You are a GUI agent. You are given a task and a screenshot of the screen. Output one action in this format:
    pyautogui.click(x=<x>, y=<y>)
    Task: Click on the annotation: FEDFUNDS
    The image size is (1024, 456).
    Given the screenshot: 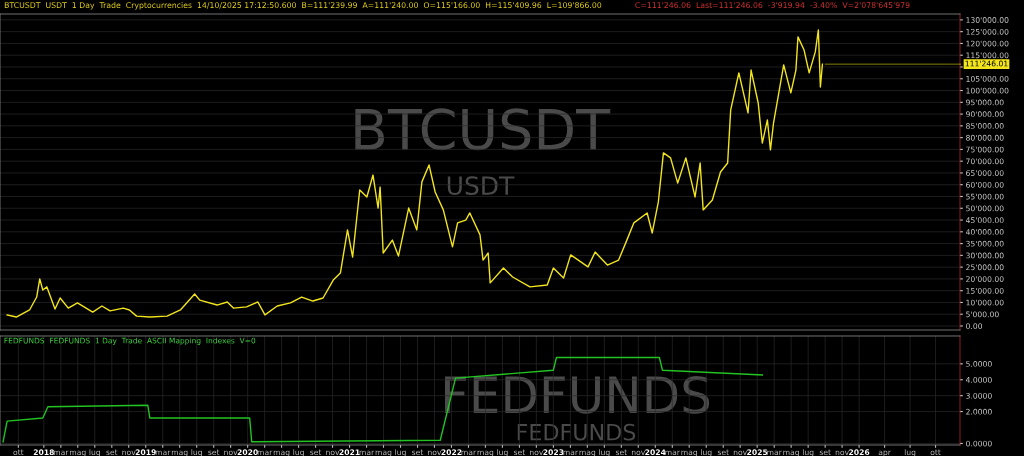 What is the action you would take?
    pyautogui.click(x=576, y=432)
    